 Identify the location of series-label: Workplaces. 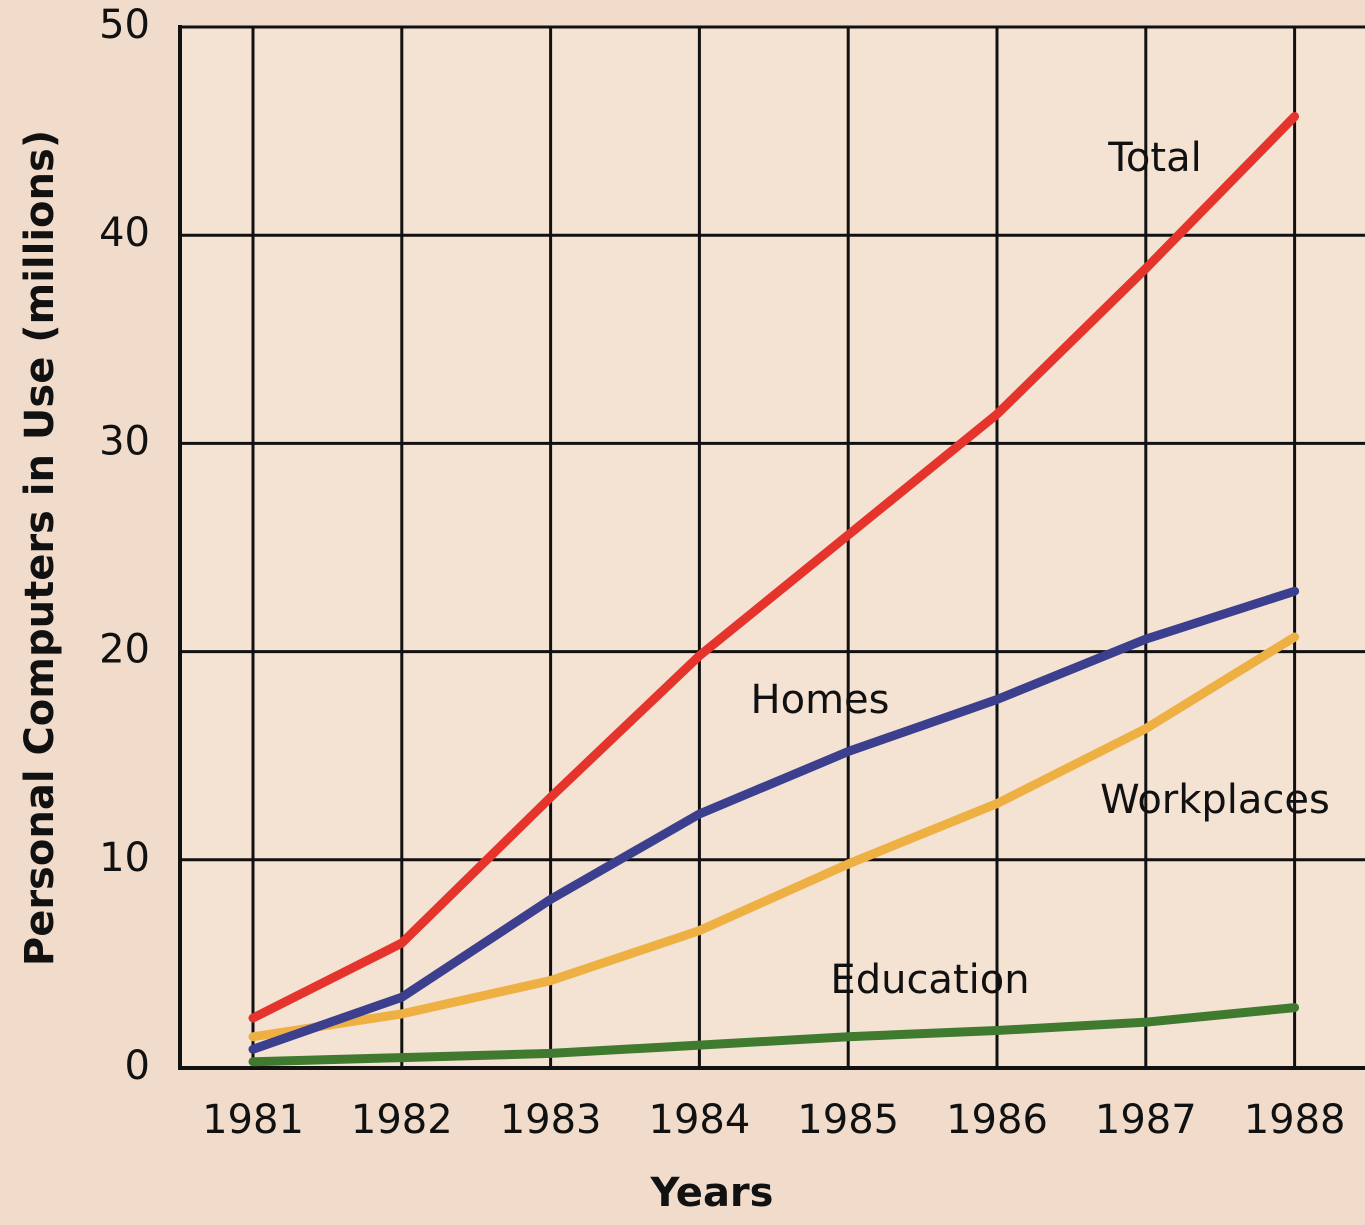
(1215, 800).